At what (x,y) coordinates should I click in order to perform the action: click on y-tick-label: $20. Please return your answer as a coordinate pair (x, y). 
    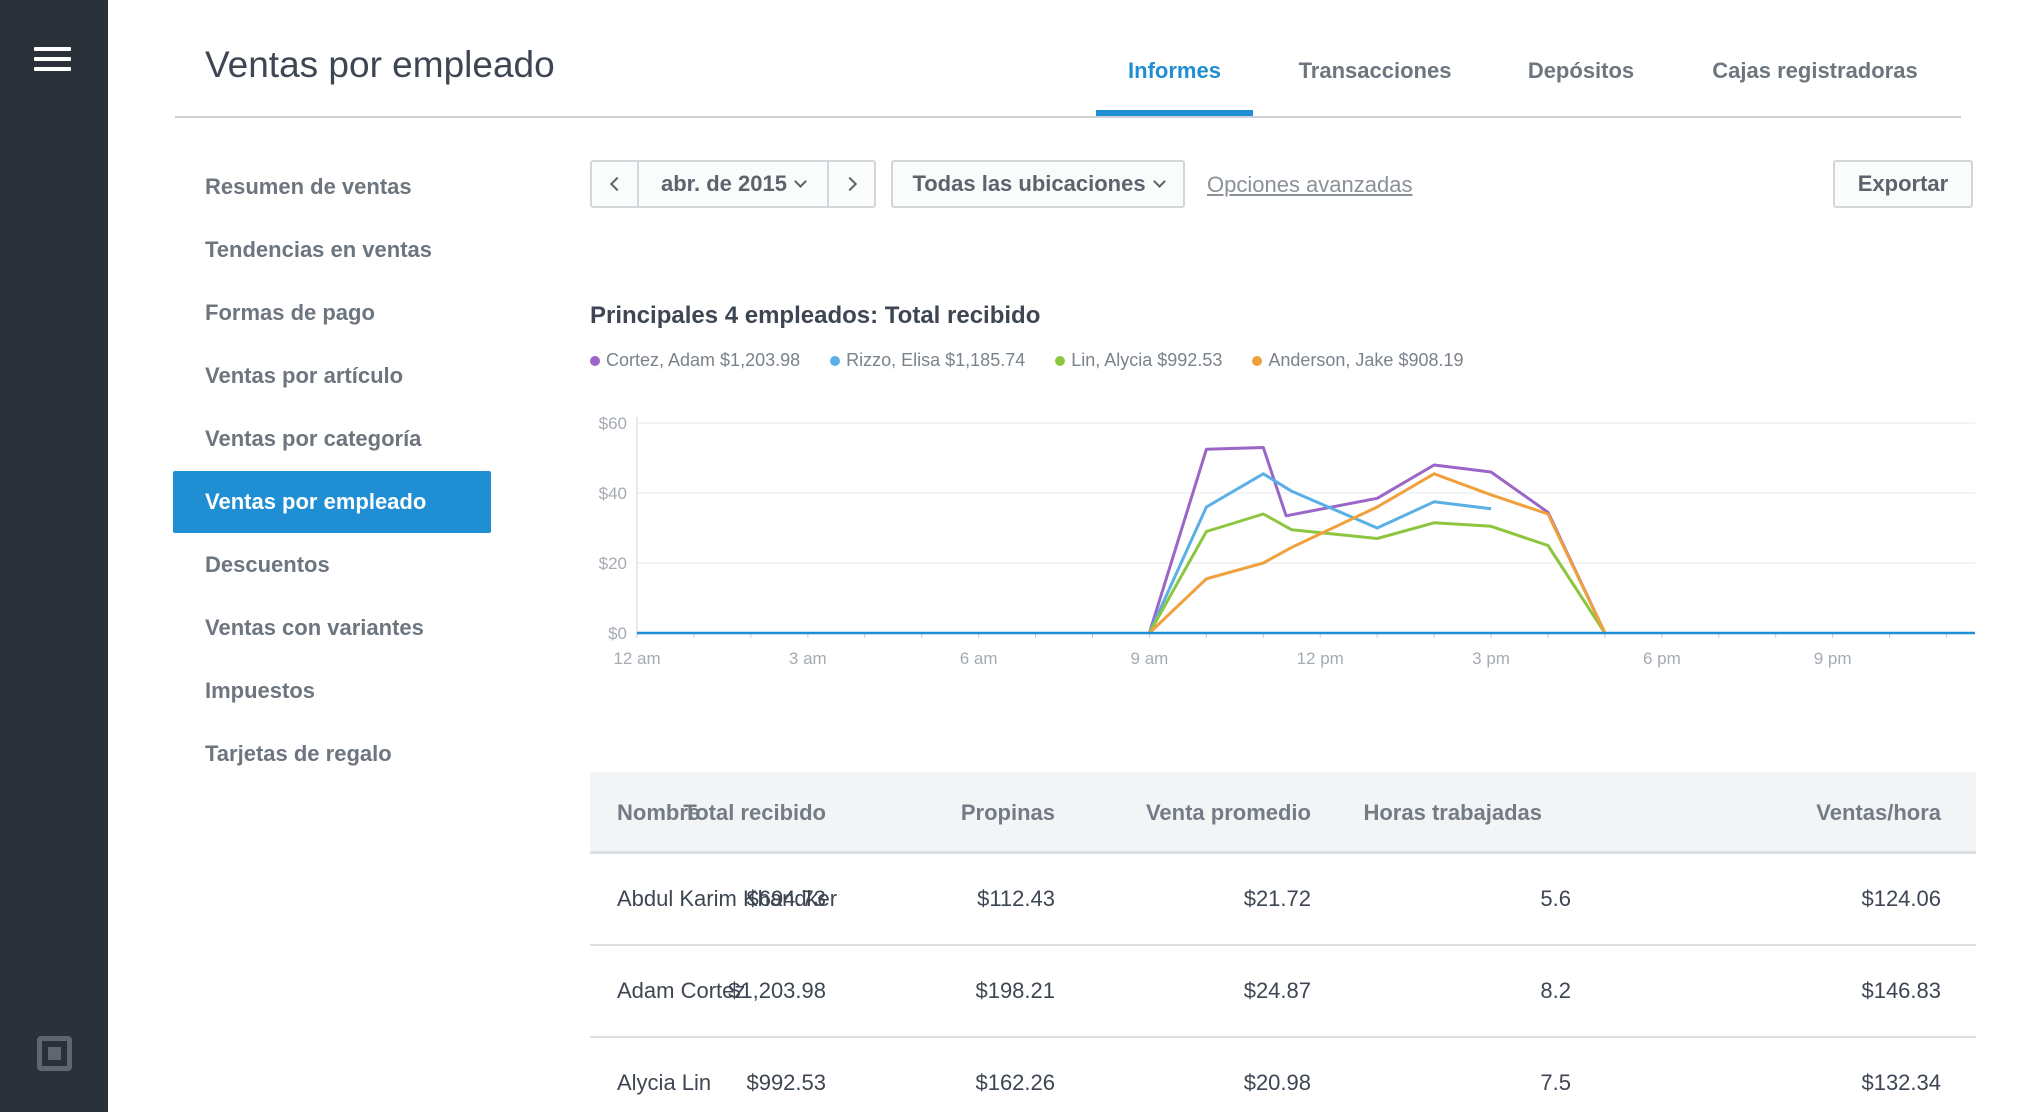
    Looking at the image, I should click on (613, 563).